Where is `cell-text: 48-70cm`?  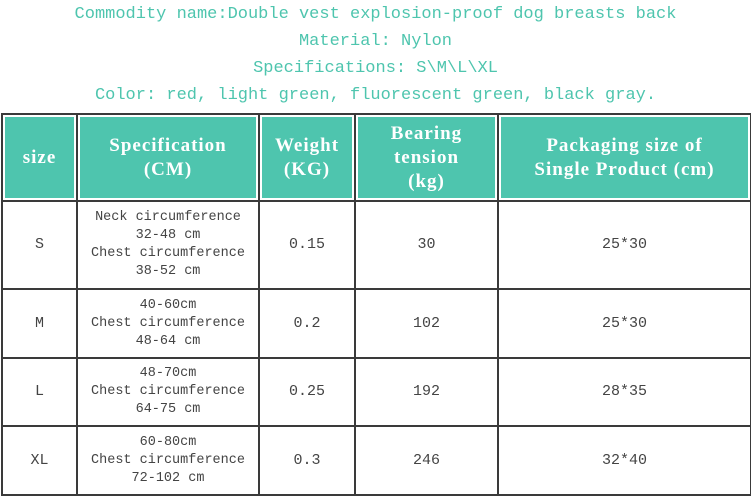
cell-text: 48-70cm is located at coordinates (168, 373).